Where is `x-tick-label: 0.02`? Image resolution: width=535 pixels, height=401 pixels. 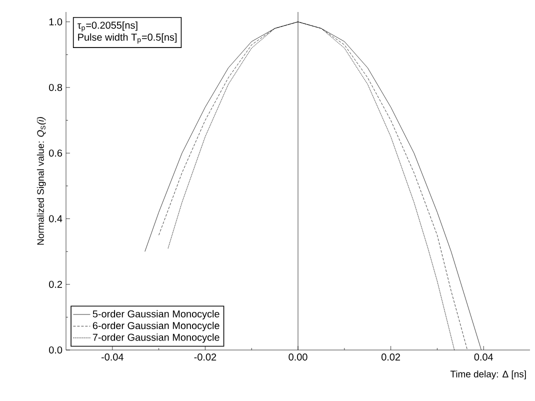 x-tick-label: 0.02 is located at coordinates (391, 357).